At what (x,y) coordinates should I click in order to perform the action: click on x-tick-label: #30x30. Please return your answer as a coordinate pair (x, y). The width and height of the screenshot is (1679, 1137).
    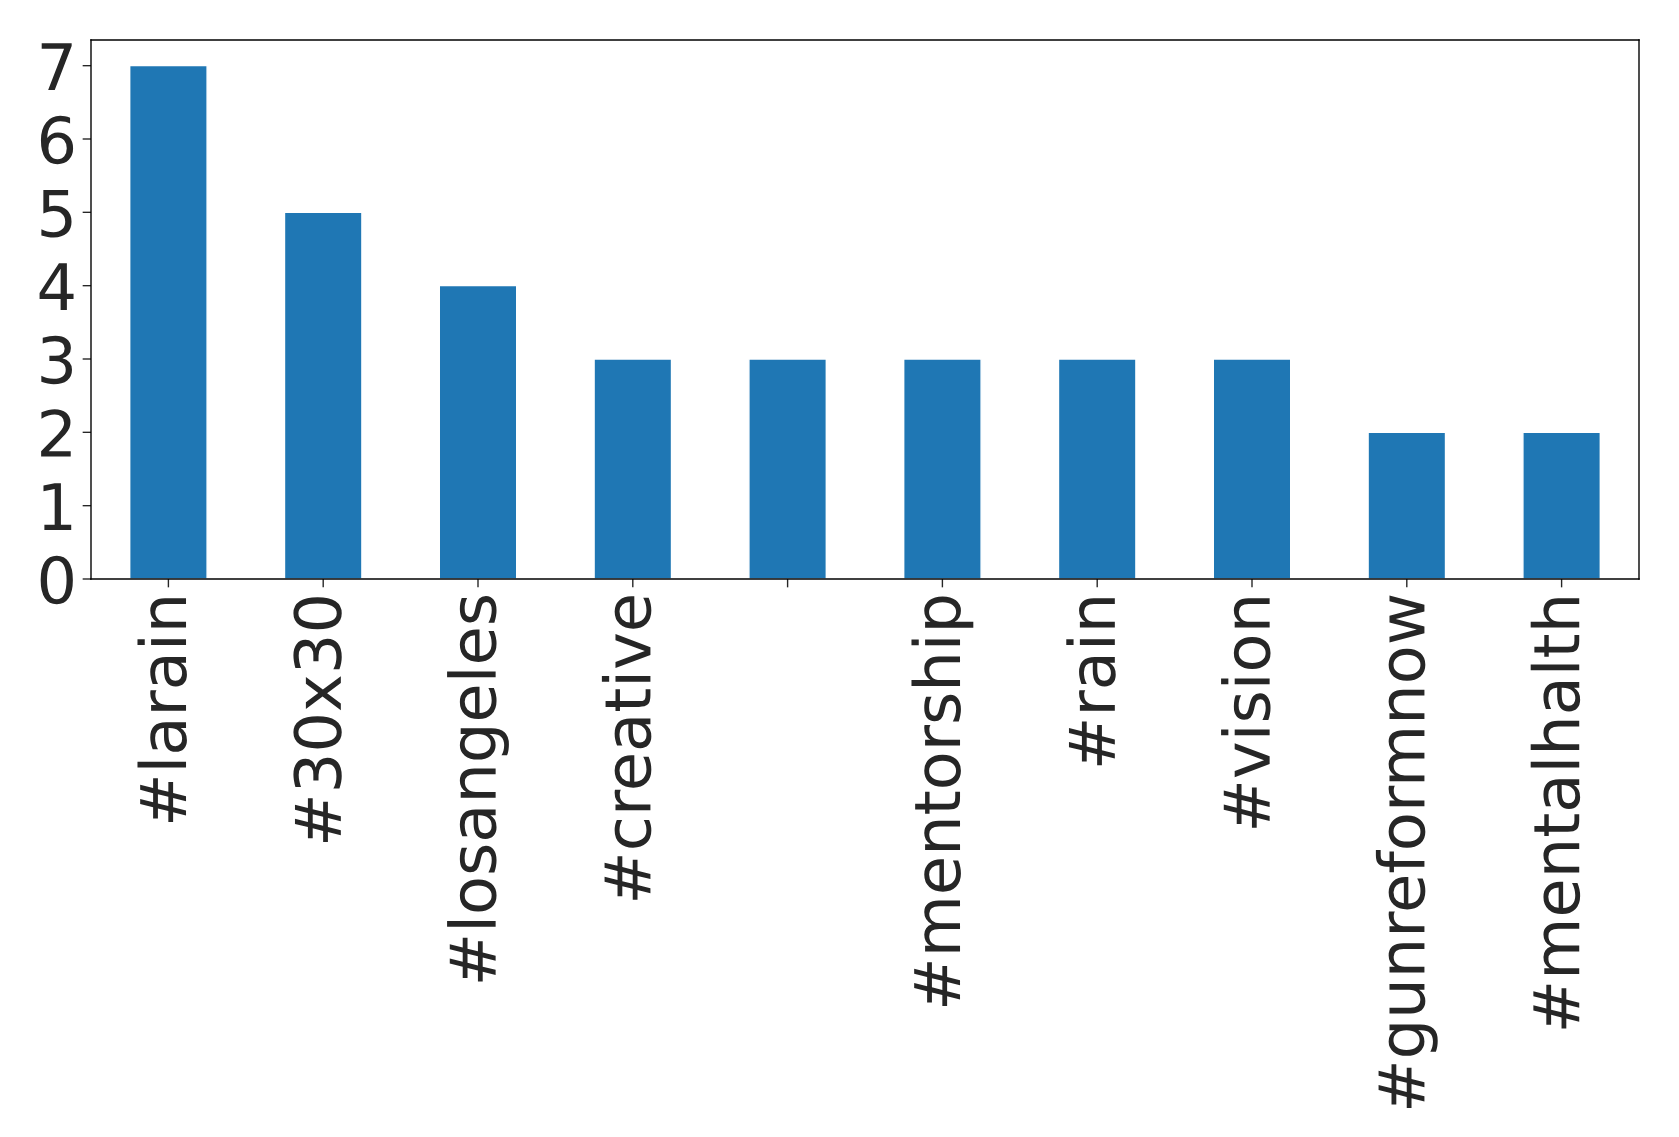
    Looking at the image, I should click on (317, 719).